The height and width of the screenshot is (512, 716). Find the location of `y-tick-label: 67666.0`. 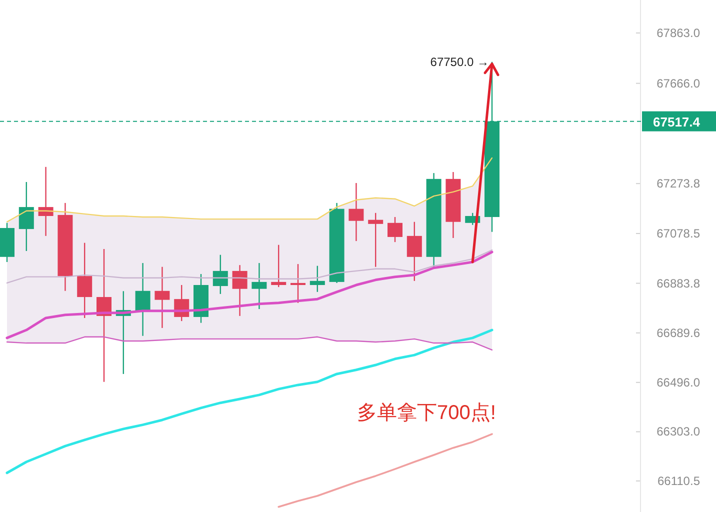

y-tick-label: 67666.0 is located at coordinates (678, 83).